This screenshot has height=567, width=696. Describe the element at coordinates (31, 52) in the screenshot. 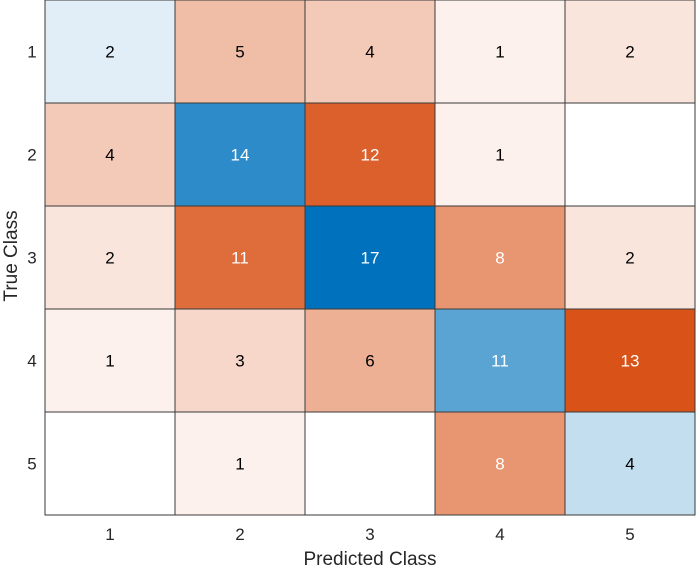

I see `y-tick-label: 1` at that location.